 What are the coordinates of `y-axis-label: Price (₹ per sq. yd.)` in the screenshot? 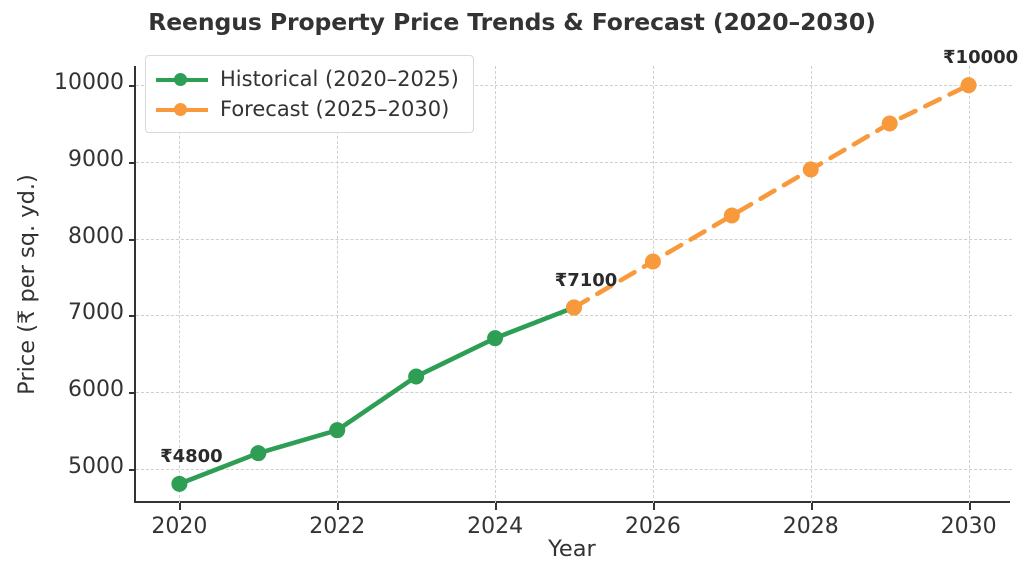 It's located at (27, 284).